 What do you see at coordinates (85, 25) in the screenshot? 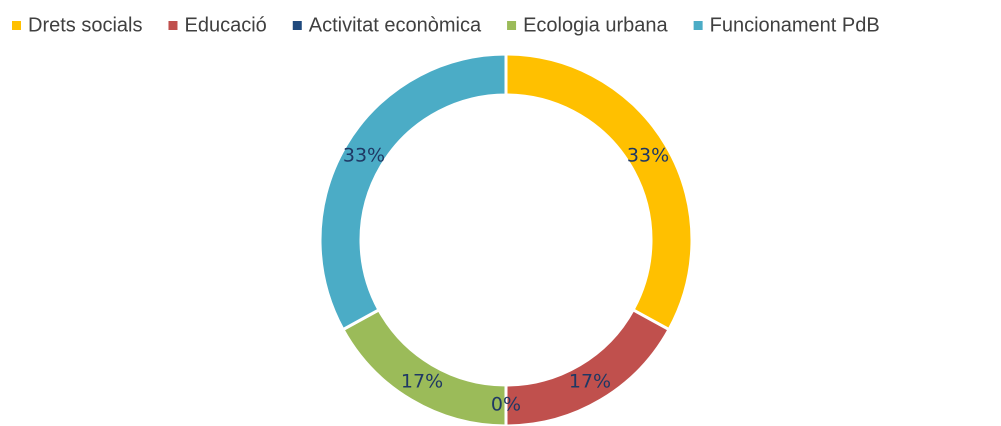
I see `legend-label: Drets socials` at bounding box center [85, 25].